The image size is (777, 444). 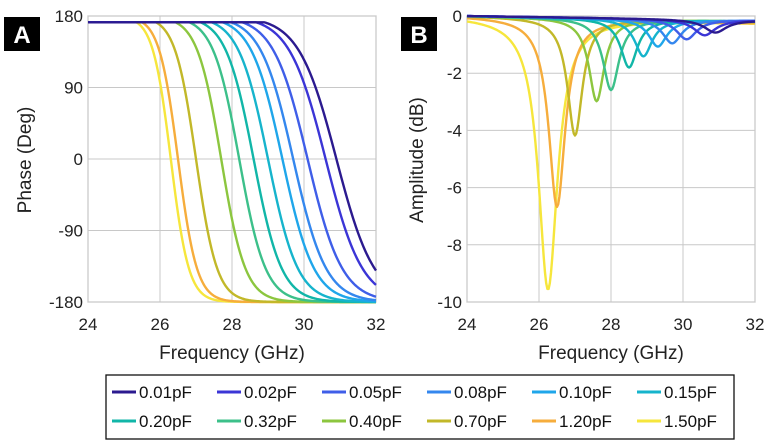 I want to click on amplitude-x-tick-label: 26, so click(x=539, y=324).